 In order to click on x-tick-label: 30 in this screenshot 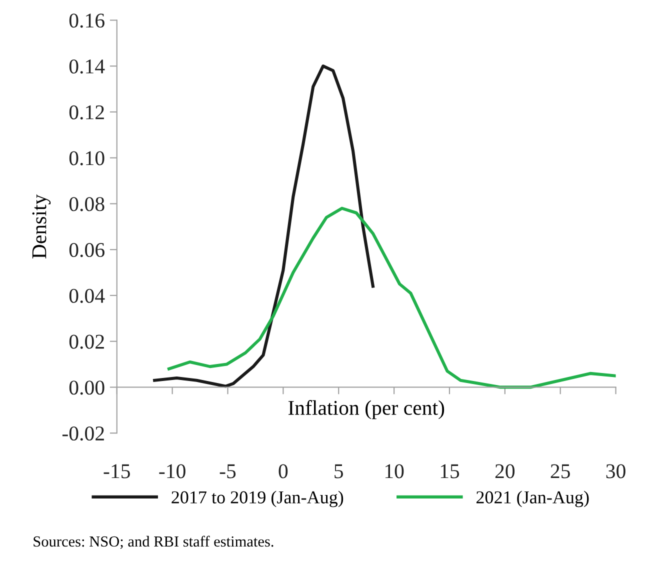, I will do `click(616, 471)`.